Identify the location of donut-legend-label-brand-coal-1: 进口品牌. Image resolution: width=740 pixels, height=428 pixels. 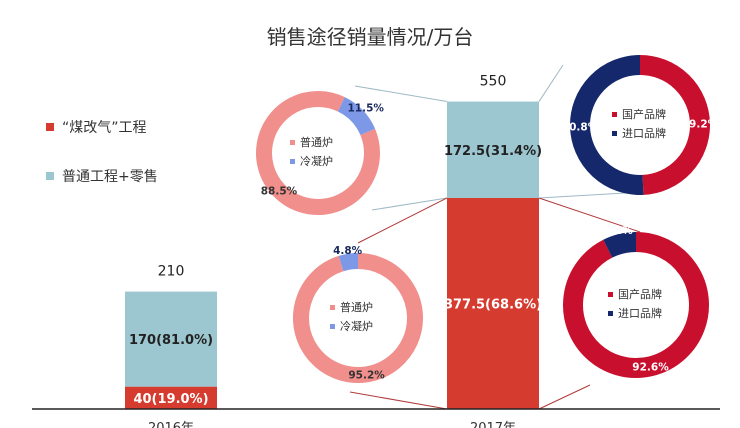
(640, 313).